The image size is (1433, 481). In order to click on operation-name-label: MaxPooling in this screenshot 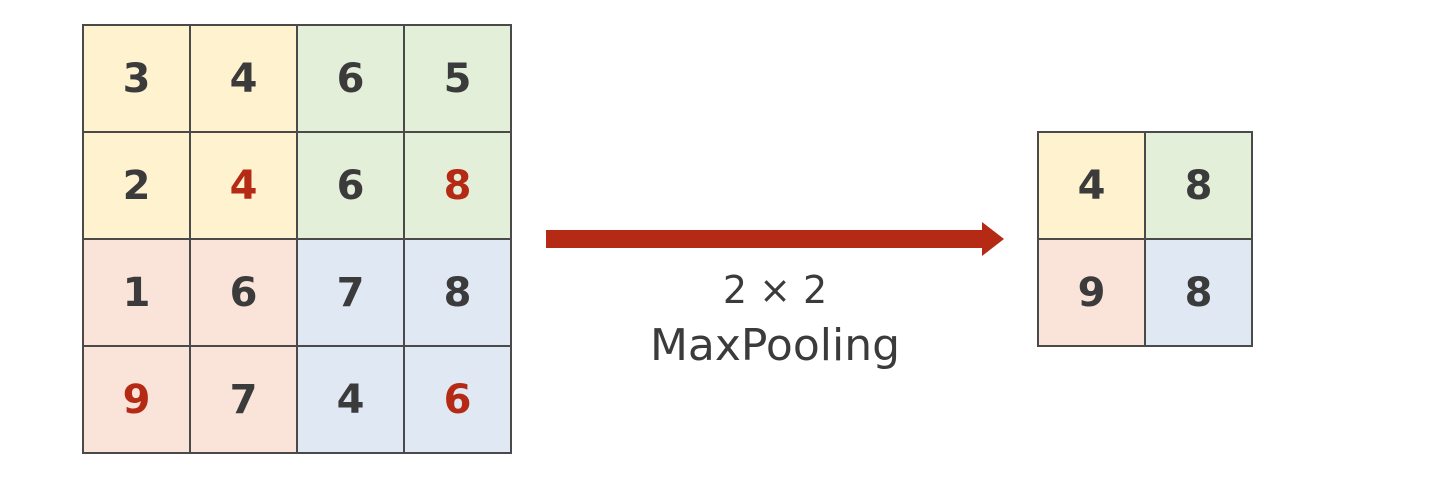, I will do `click(775, 345)`.